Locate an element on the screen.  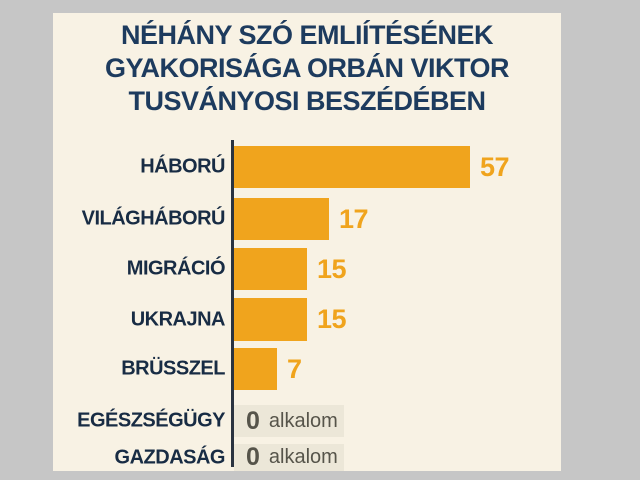
category-label: BRÜSSZEL is located at coordinates (173, 368).